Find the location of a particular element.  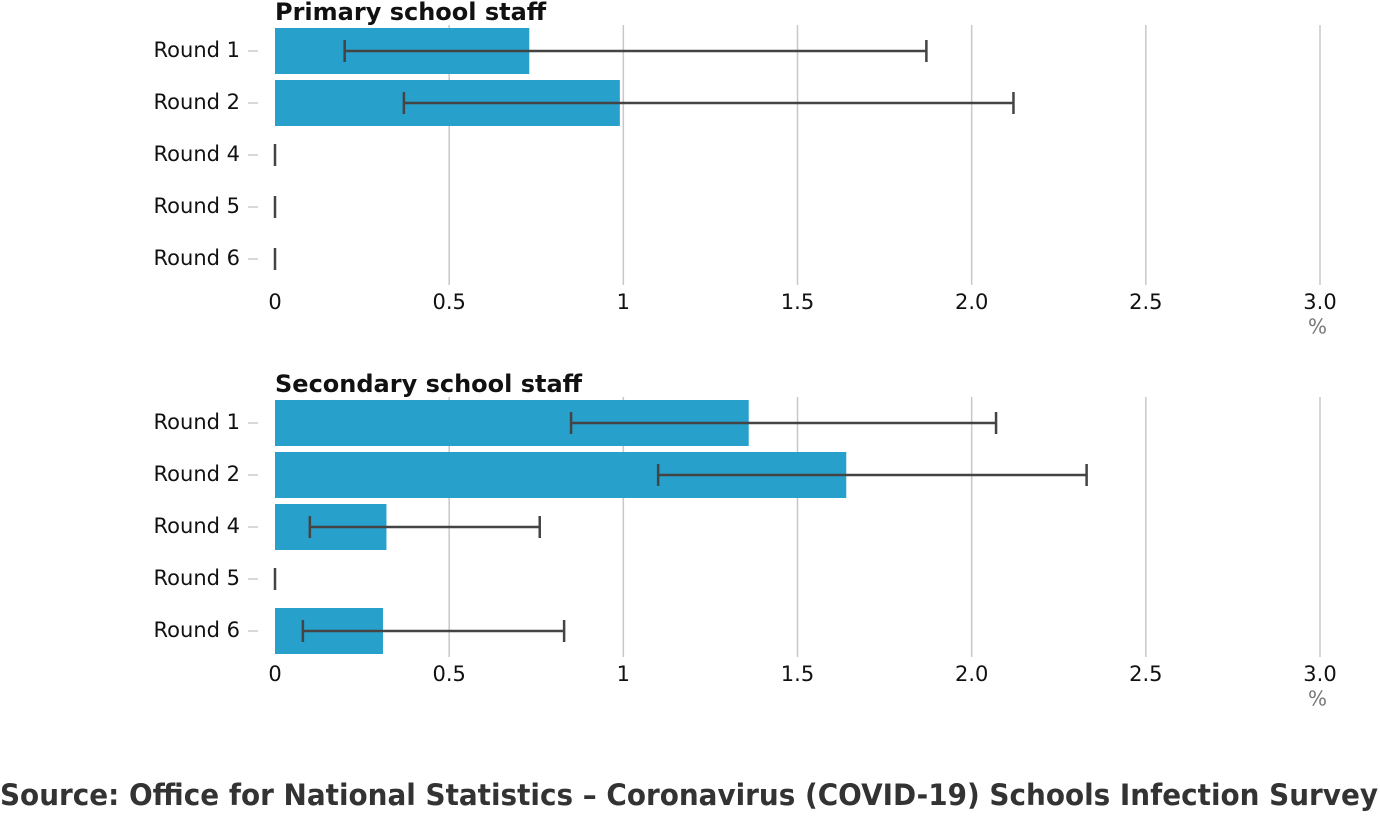

chart-title: Primary school staff is located at coordinates (411, 13).